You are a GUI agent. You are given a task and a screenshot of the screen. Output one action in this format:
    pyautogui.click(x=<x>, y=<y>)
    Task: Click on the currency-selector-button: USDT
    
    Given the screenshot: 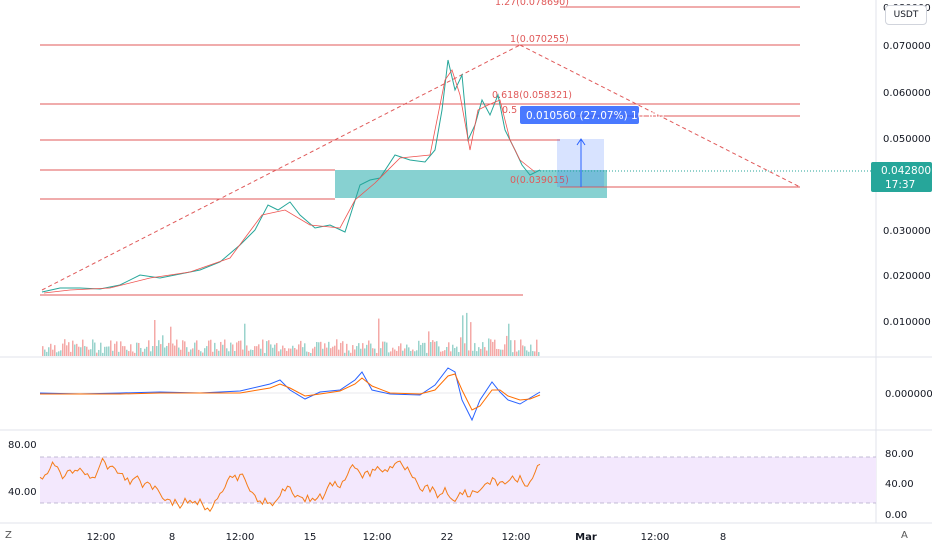 What is the action you would take?
    pyautogui.click(x=906, y=15)
    